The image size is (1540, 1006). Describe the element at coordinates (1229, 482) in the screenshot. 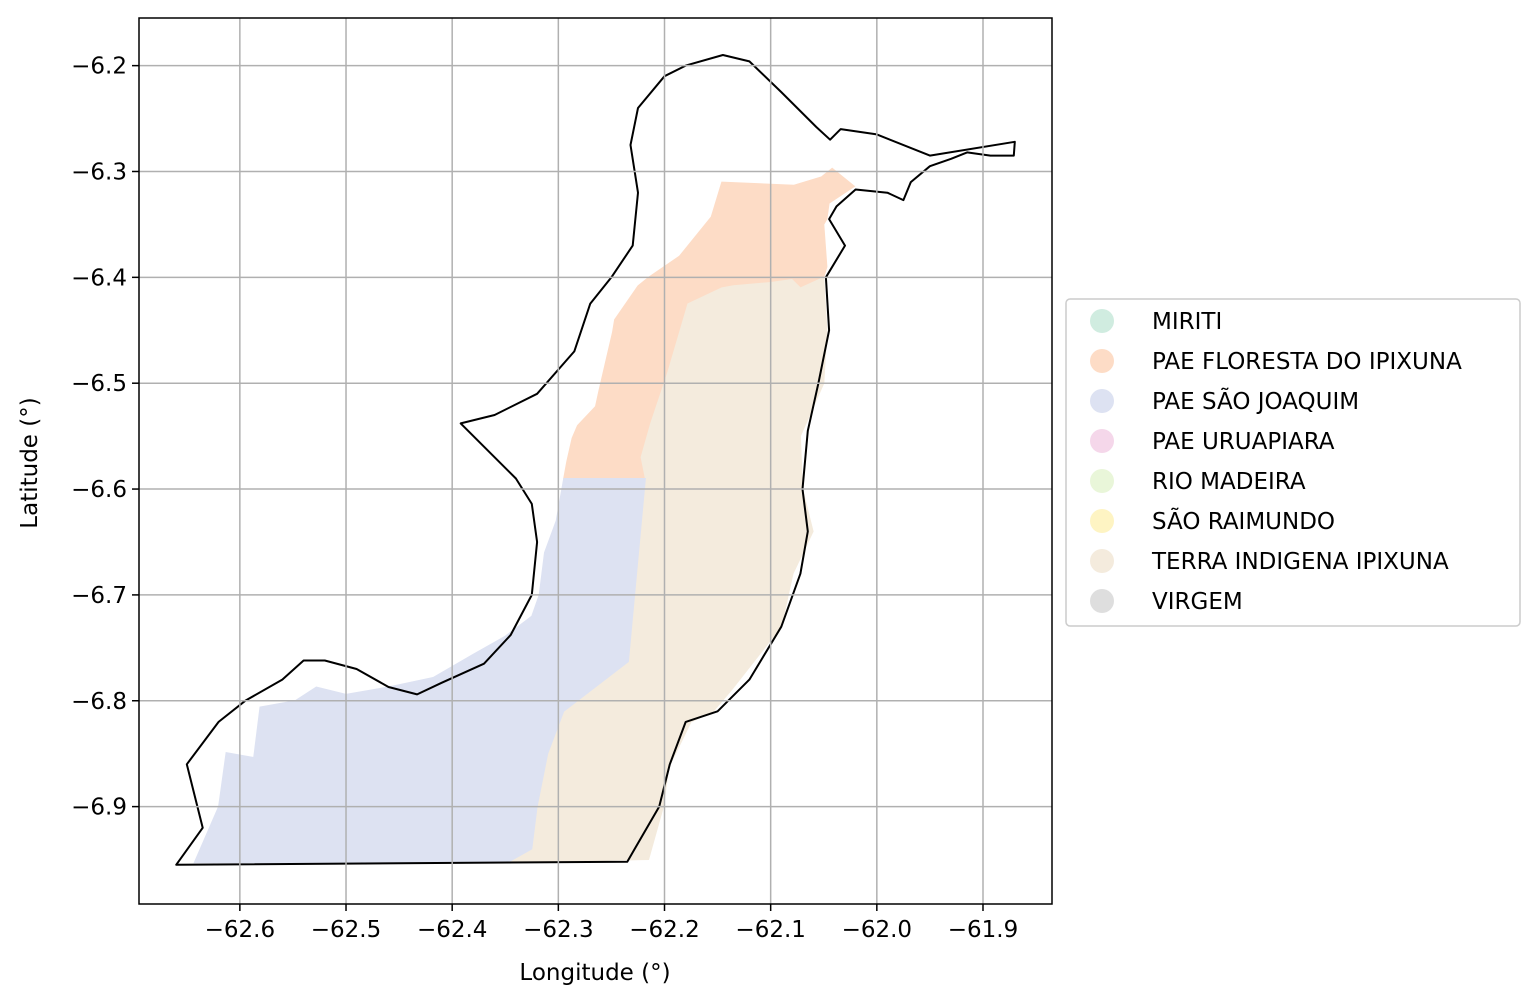

I see `legend-label: RIO MADEIRA` at that location.